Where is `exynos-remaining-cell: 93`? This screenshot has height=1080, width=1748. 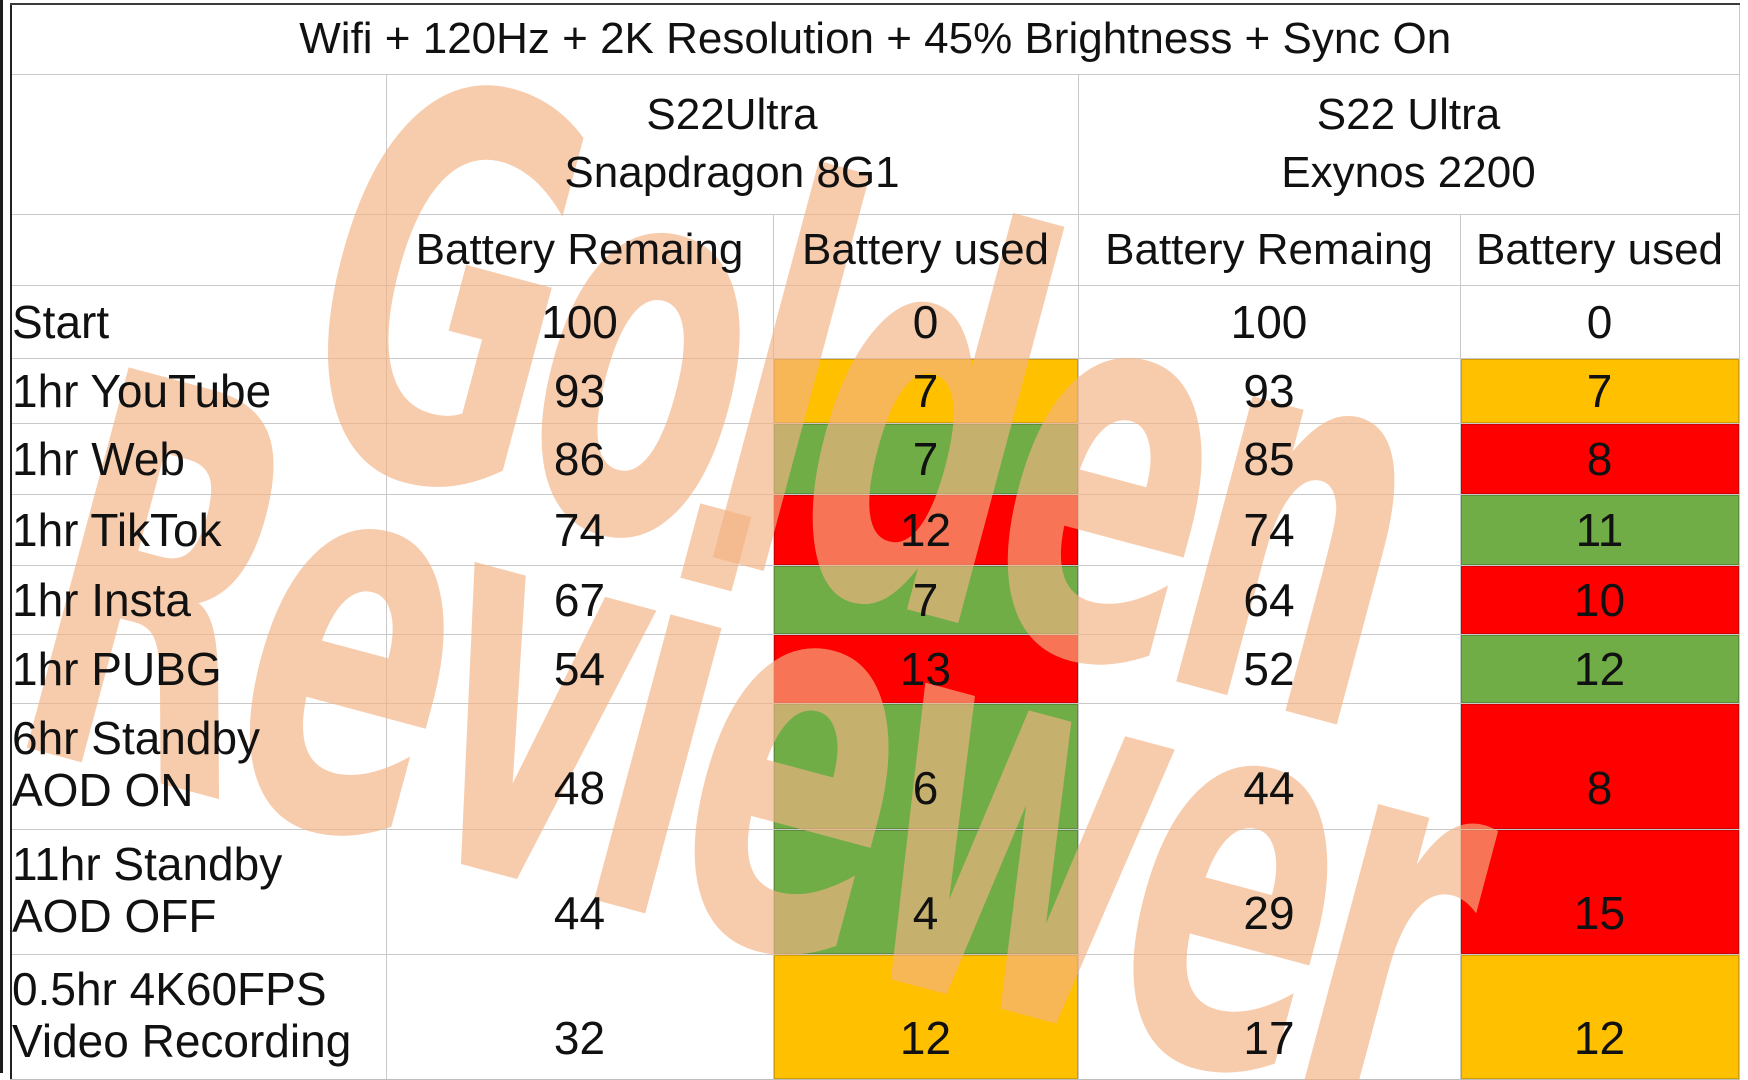 exynos-remaining-cell: 93 is located at coordinates (1269, 390).